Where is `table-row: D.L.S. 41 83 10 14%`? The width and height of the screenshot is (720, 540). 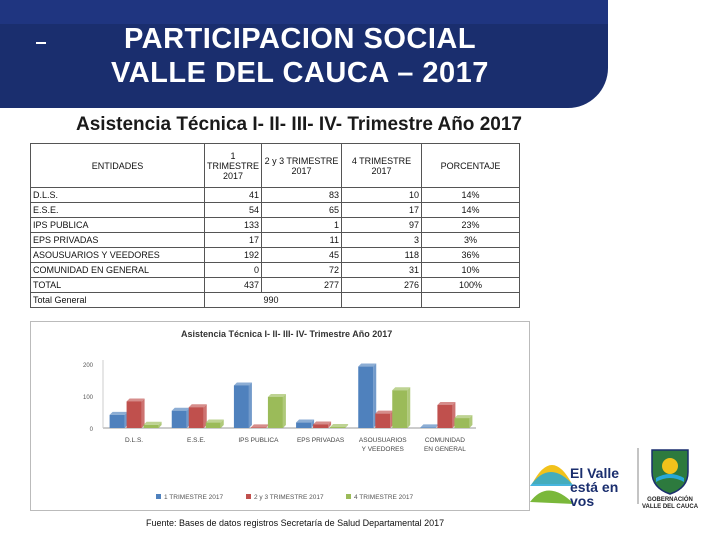
table-row: D.L.S. 41 83 10 14% is located at coordinates (275, 195).